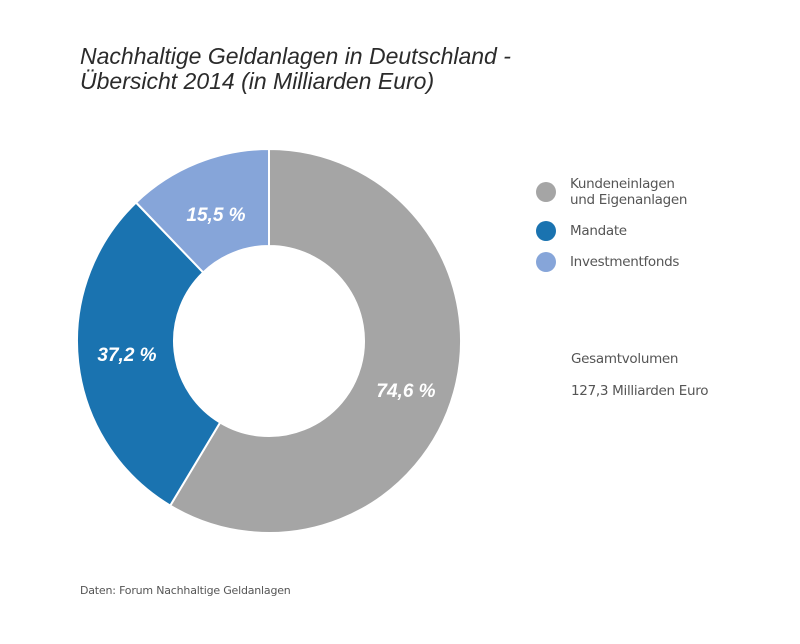 This screenshot has width=800, height=644. I want to click on donut-labels: 74,6 % 37,2 % 15,5 %, so click(266, 303).